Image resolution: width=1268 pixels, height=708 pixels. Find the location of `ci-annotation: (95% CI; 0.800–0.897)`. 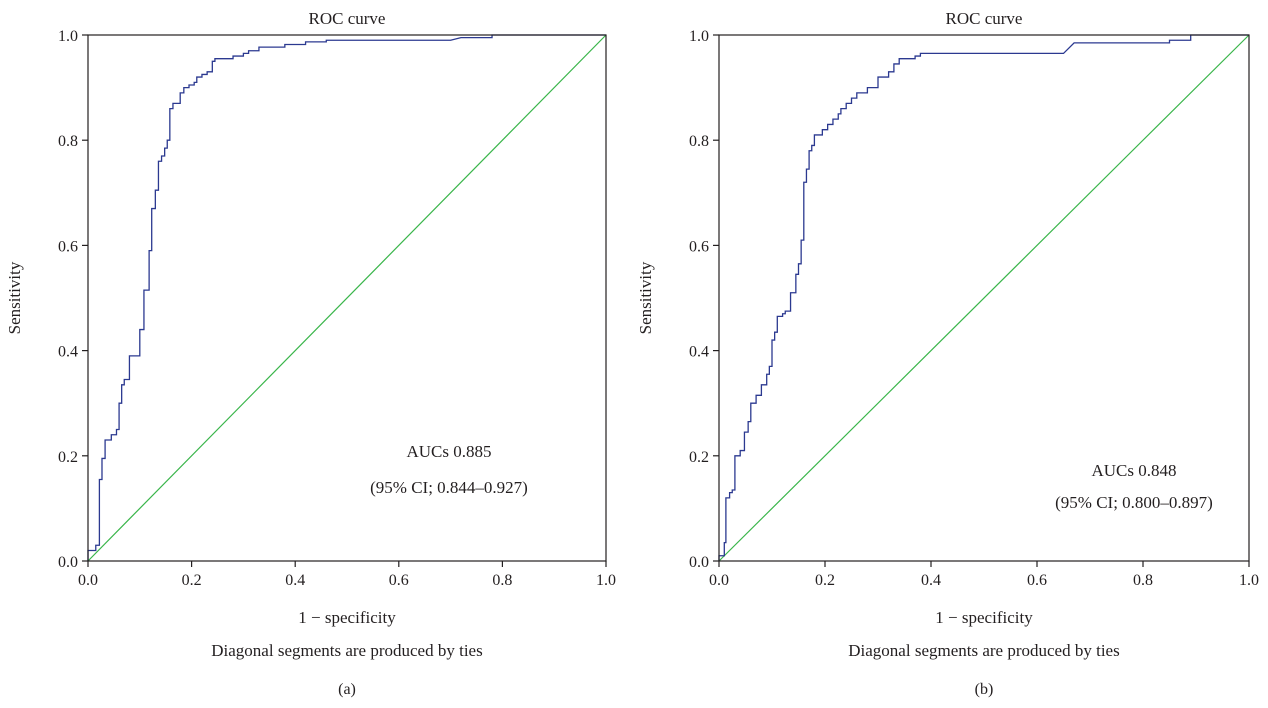

ci-annotation: (95% CI; 0.800–0.897) is located at coordinates (1134, 502).